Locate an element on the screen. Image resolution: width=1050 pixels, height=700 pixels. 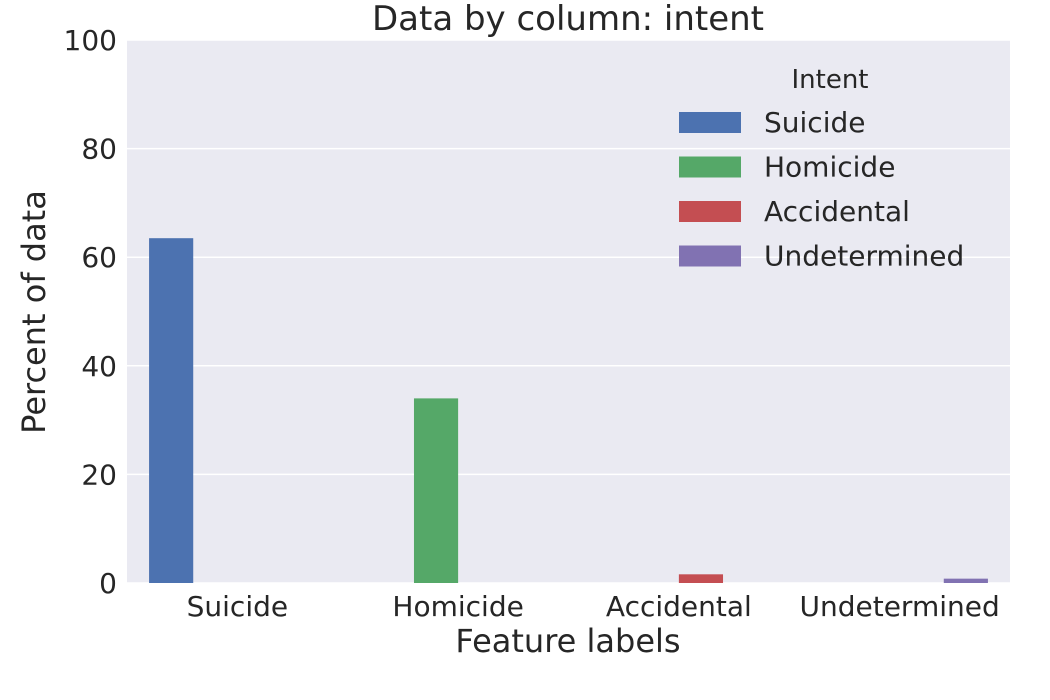
legend-label: Accidental is located at coordinates (837, 211).